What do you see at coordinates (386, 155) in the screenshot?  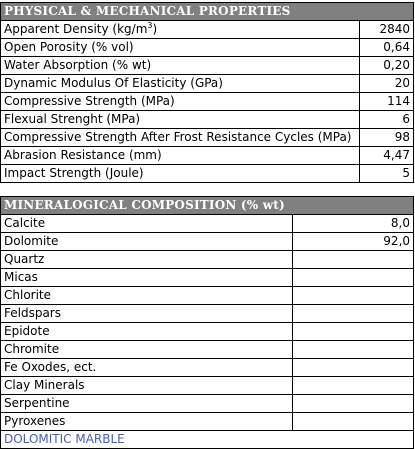 I see `row-value: 4,47` at bounding box center [386, 155].